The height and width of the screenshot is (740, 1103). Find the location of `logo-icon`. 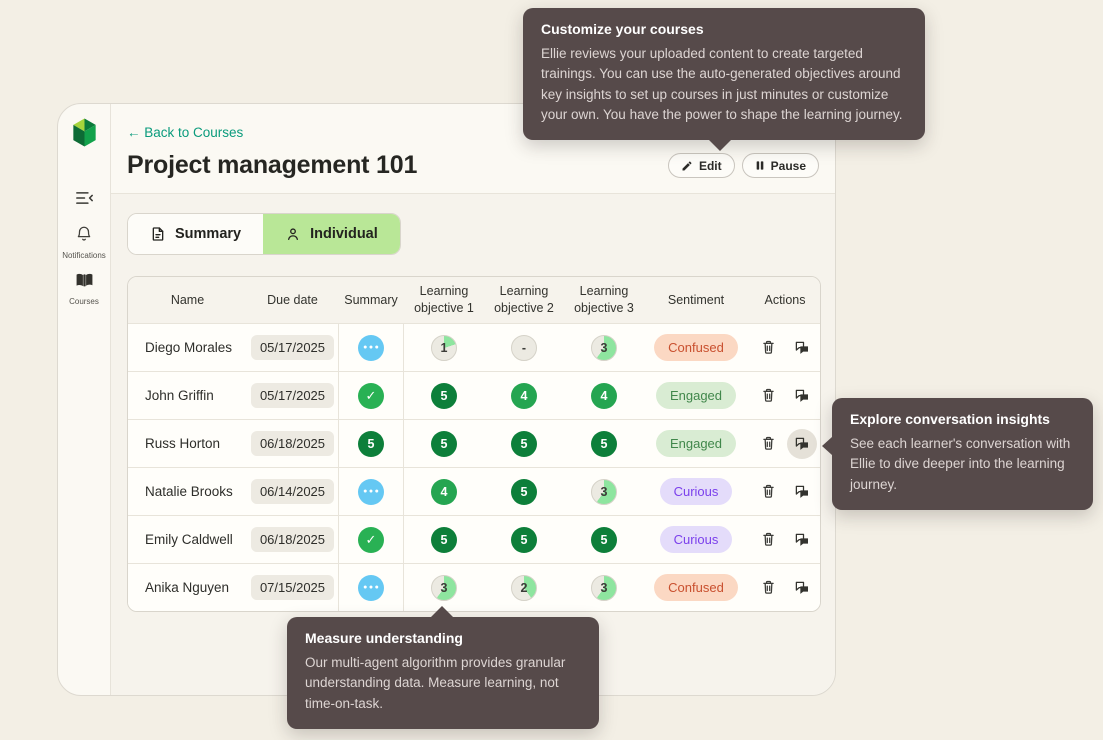

logo-icon is located at coordinates (84, 132).